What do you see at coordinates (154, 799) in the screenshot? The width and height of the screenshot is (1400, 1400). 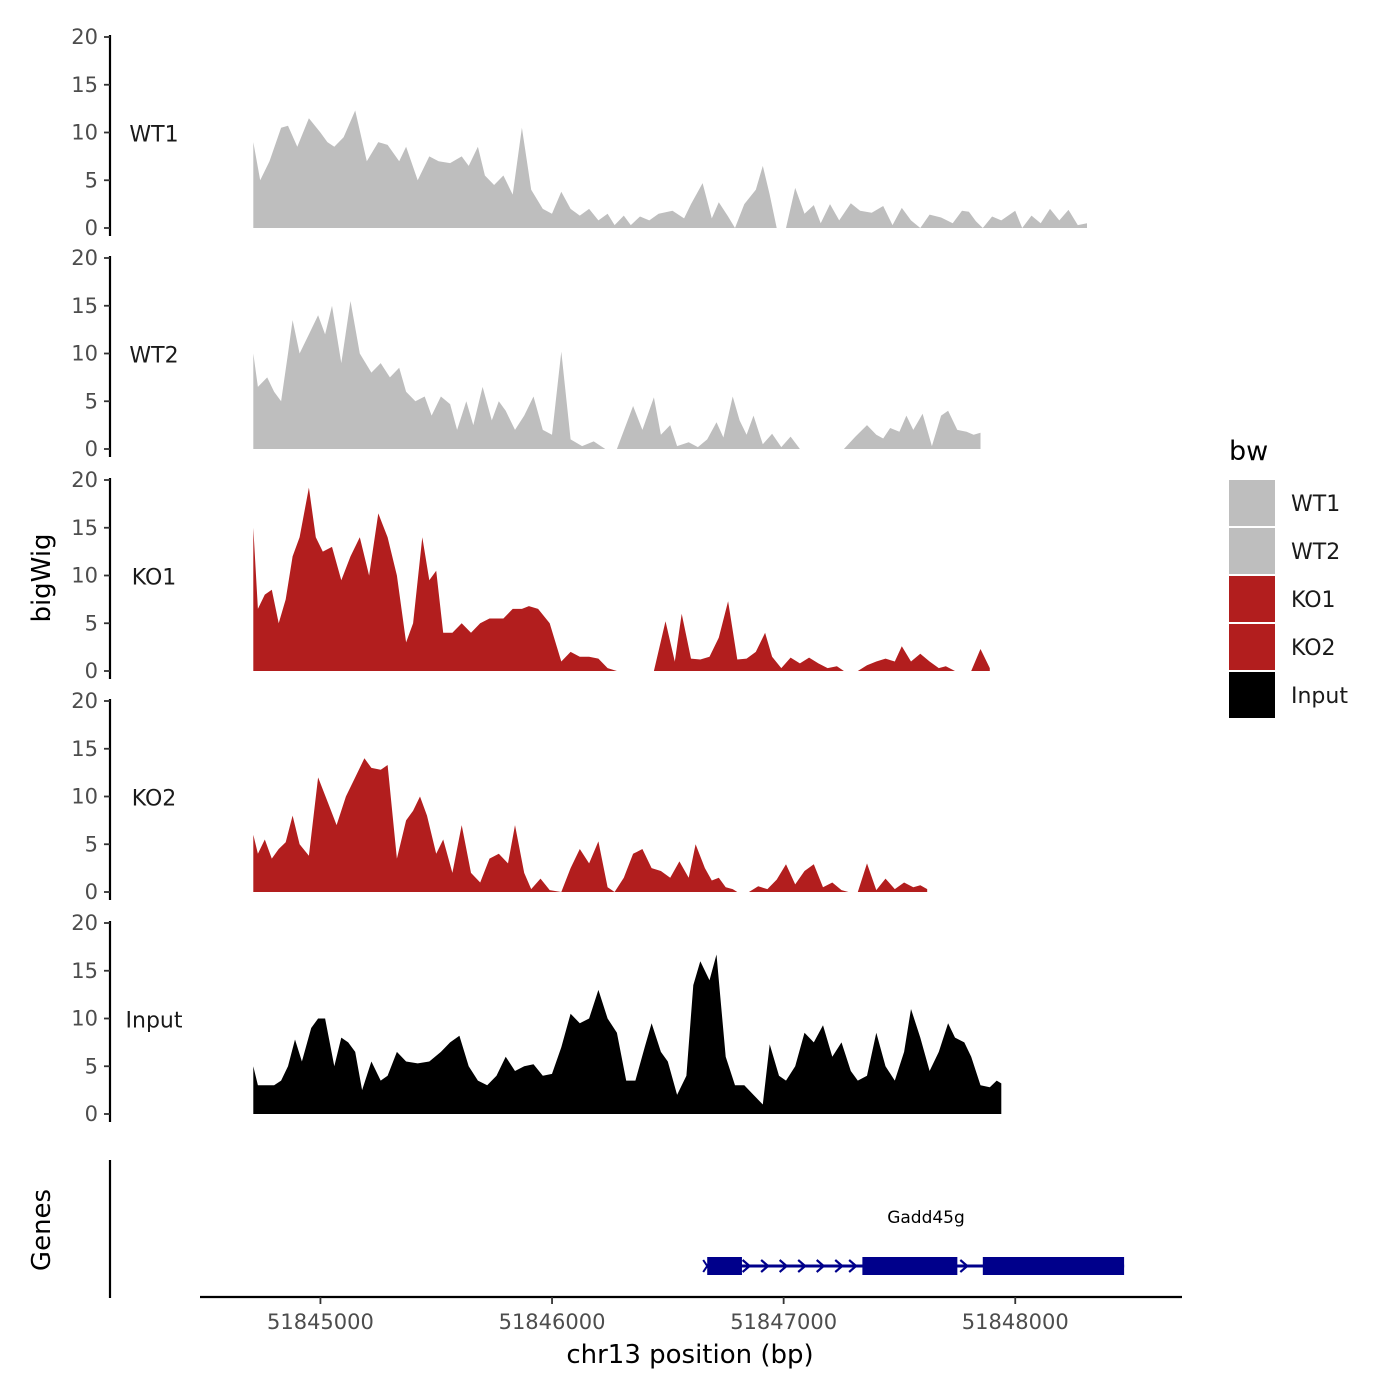 I see `track-label: KO2` at bounding box center [154, 799].